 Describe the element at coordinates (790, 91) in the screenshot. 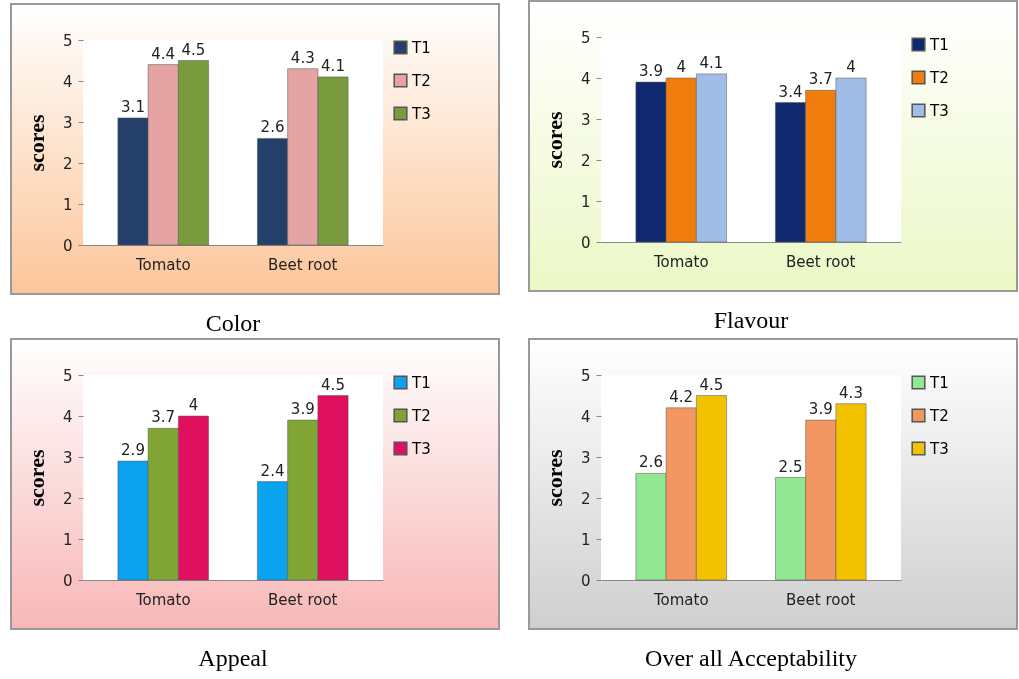

I see `data-label: 3.4` at that location.